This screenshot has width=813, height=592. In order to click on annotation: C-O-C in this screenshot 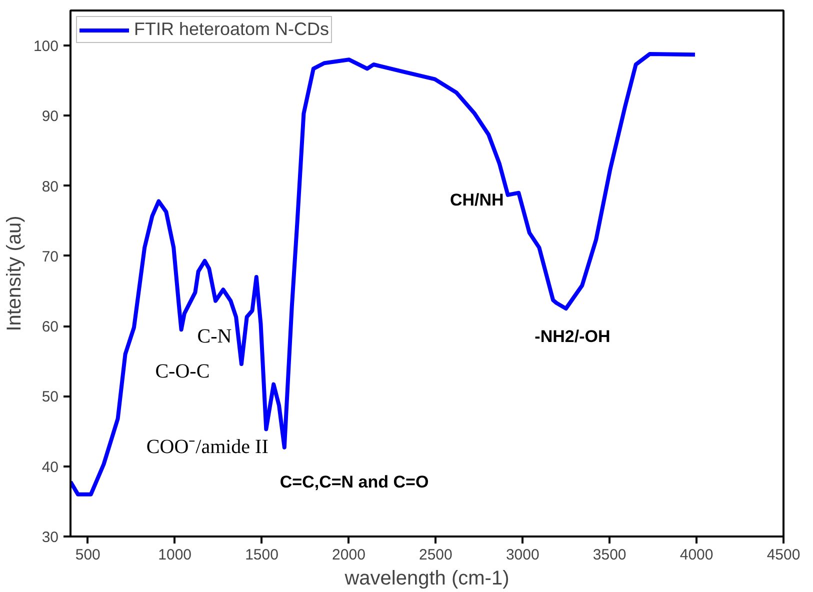, I will do `click(182, 371)`.